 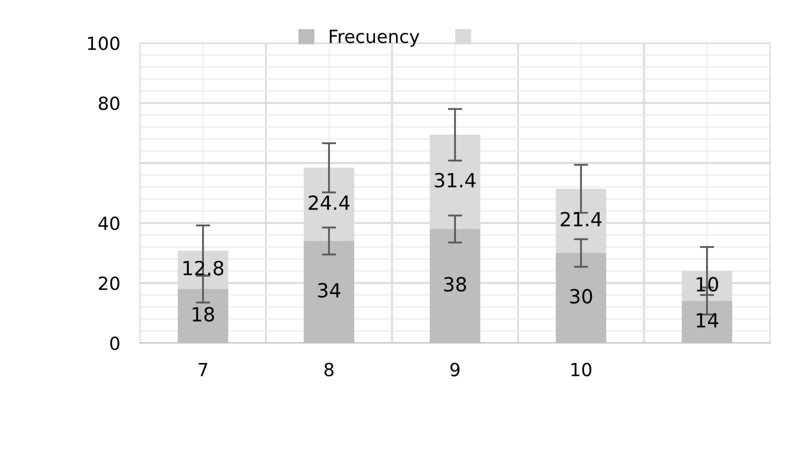 What do you see at coordinates (455, 180) in the screenshot?
I see `data-label: 31.4` at bounding box center [455, 180].